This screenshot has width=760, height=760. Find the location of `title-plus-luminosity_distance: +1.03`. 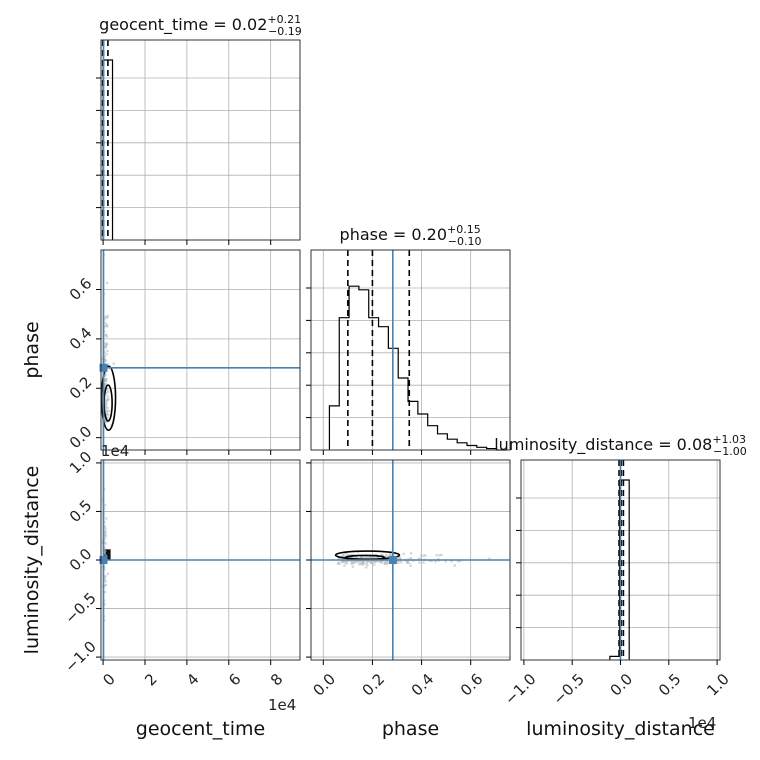

title-plus-luminosity_distance: +1.03 is located at coordinates (729, 439).